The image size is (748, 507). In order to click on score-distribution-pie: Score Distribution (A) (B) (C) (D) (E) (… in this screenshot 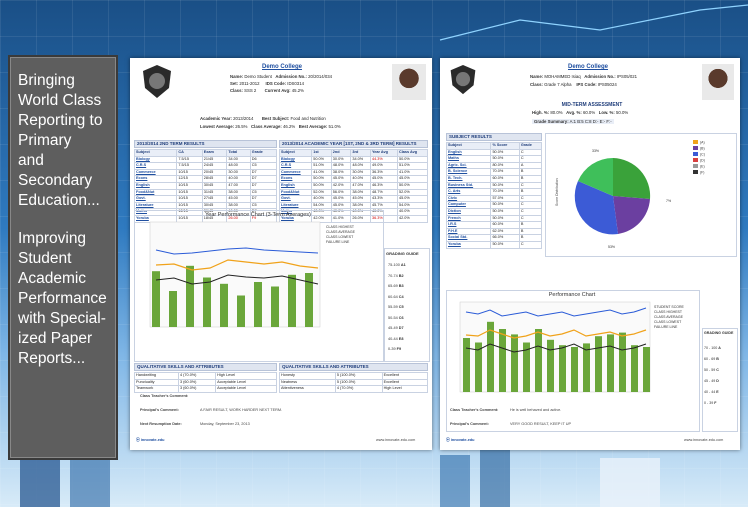, I will do `click(630, 194)`.